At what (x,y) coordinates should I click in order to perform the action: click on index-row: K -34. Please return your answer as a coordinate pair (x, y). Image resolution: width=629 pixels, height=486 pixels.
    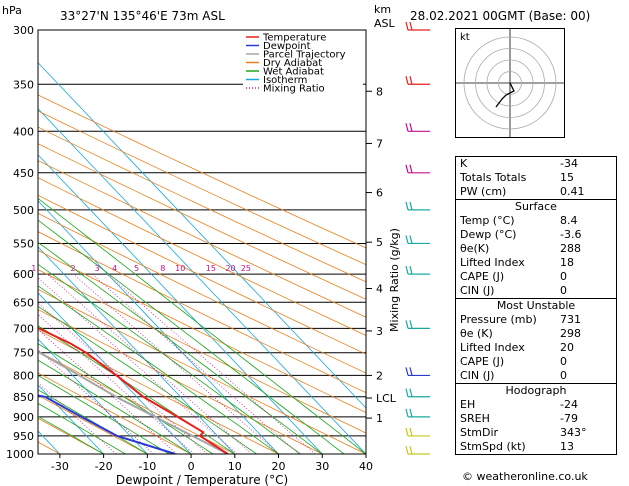
    Looking at the image, I should click on (536, 164).